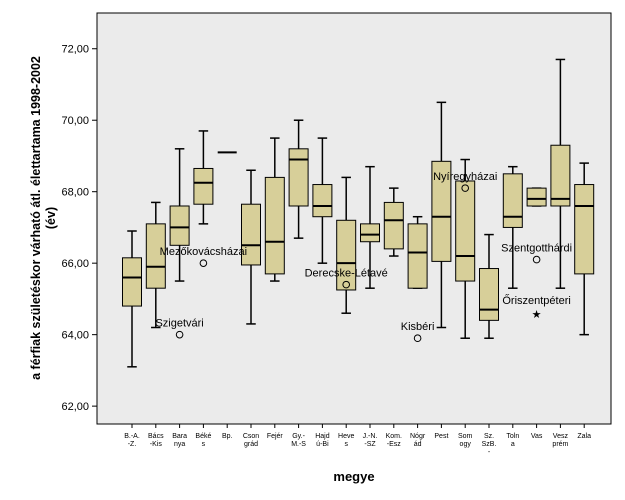 The width and height of the screenshot is (625, 500). I want to click on x-tick-label-line: J.-N., so click(370, 436).